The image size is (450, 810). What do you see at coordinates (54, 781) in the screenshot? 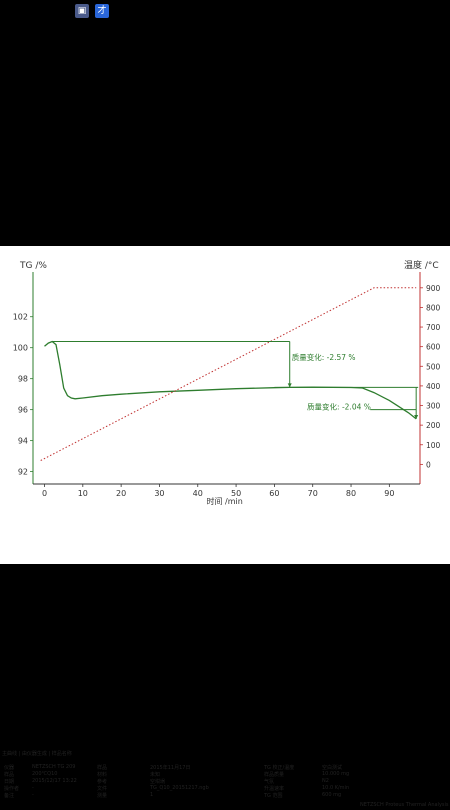
I see `footer-cell: 2015/12/17 13:22` at bounding box center [54, 781].